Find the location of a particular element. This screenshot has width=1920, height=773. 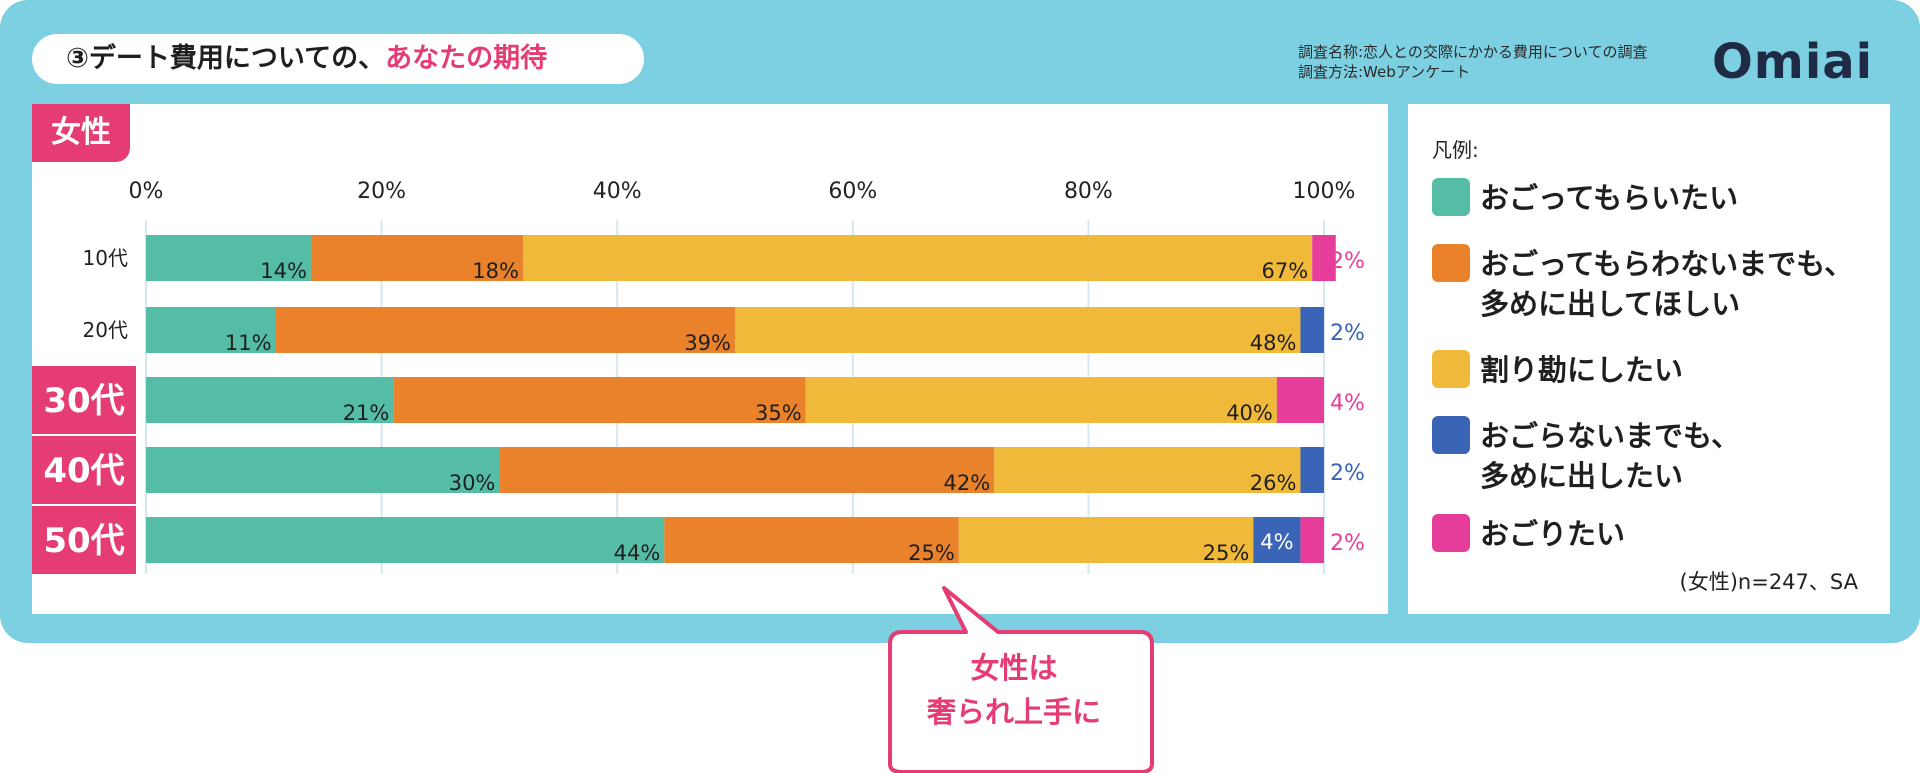

x-tick-label: 80% is located at coordinates (1088, 191).